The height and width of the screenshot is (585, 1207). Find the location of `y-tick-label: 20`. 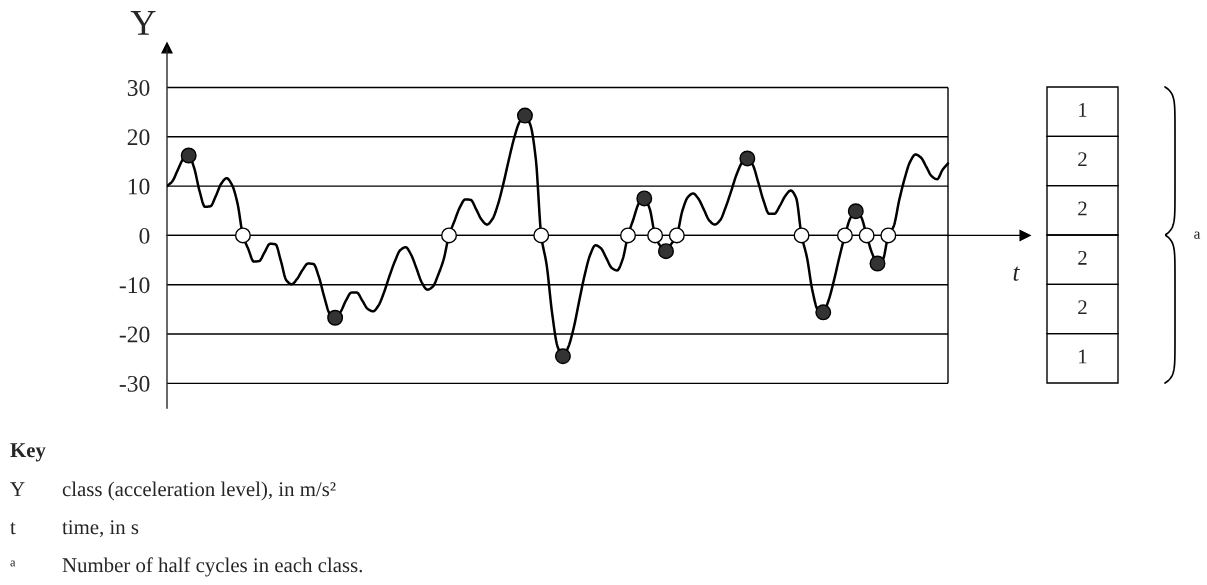

y-tick-label: 20 is located at coordinates (138, 137).